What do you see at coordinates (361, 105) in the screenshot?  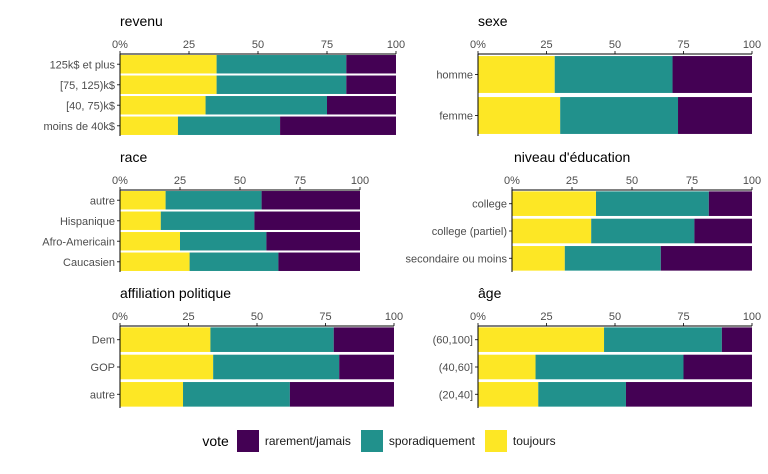 I see `bar-rarement-jamais-40-75-k` at bounding box center [361, 105].